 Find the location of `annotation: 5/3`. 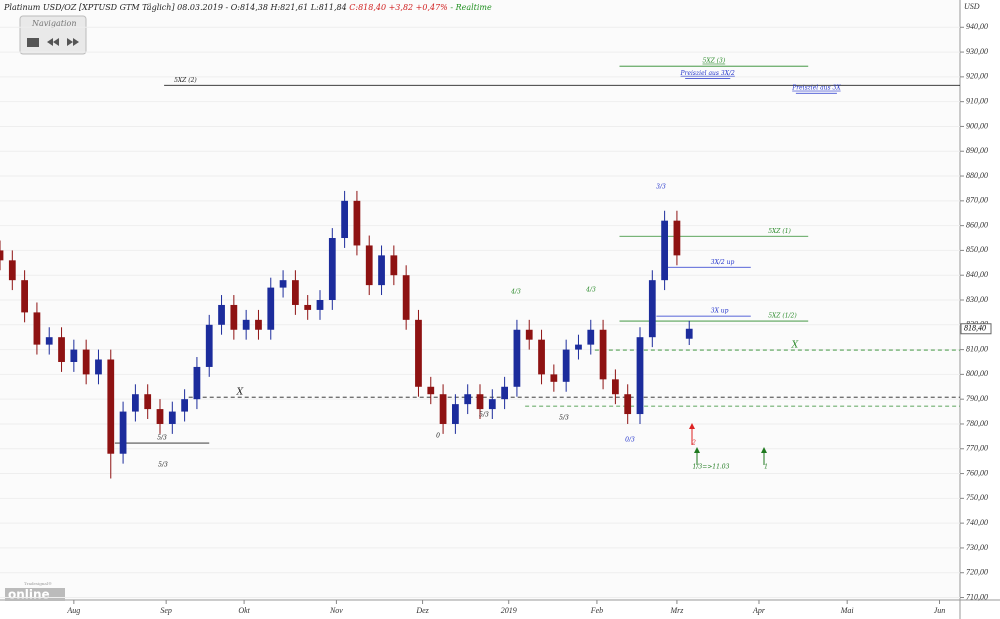

annotation: 5/3 is located at coordinates (484, 415).